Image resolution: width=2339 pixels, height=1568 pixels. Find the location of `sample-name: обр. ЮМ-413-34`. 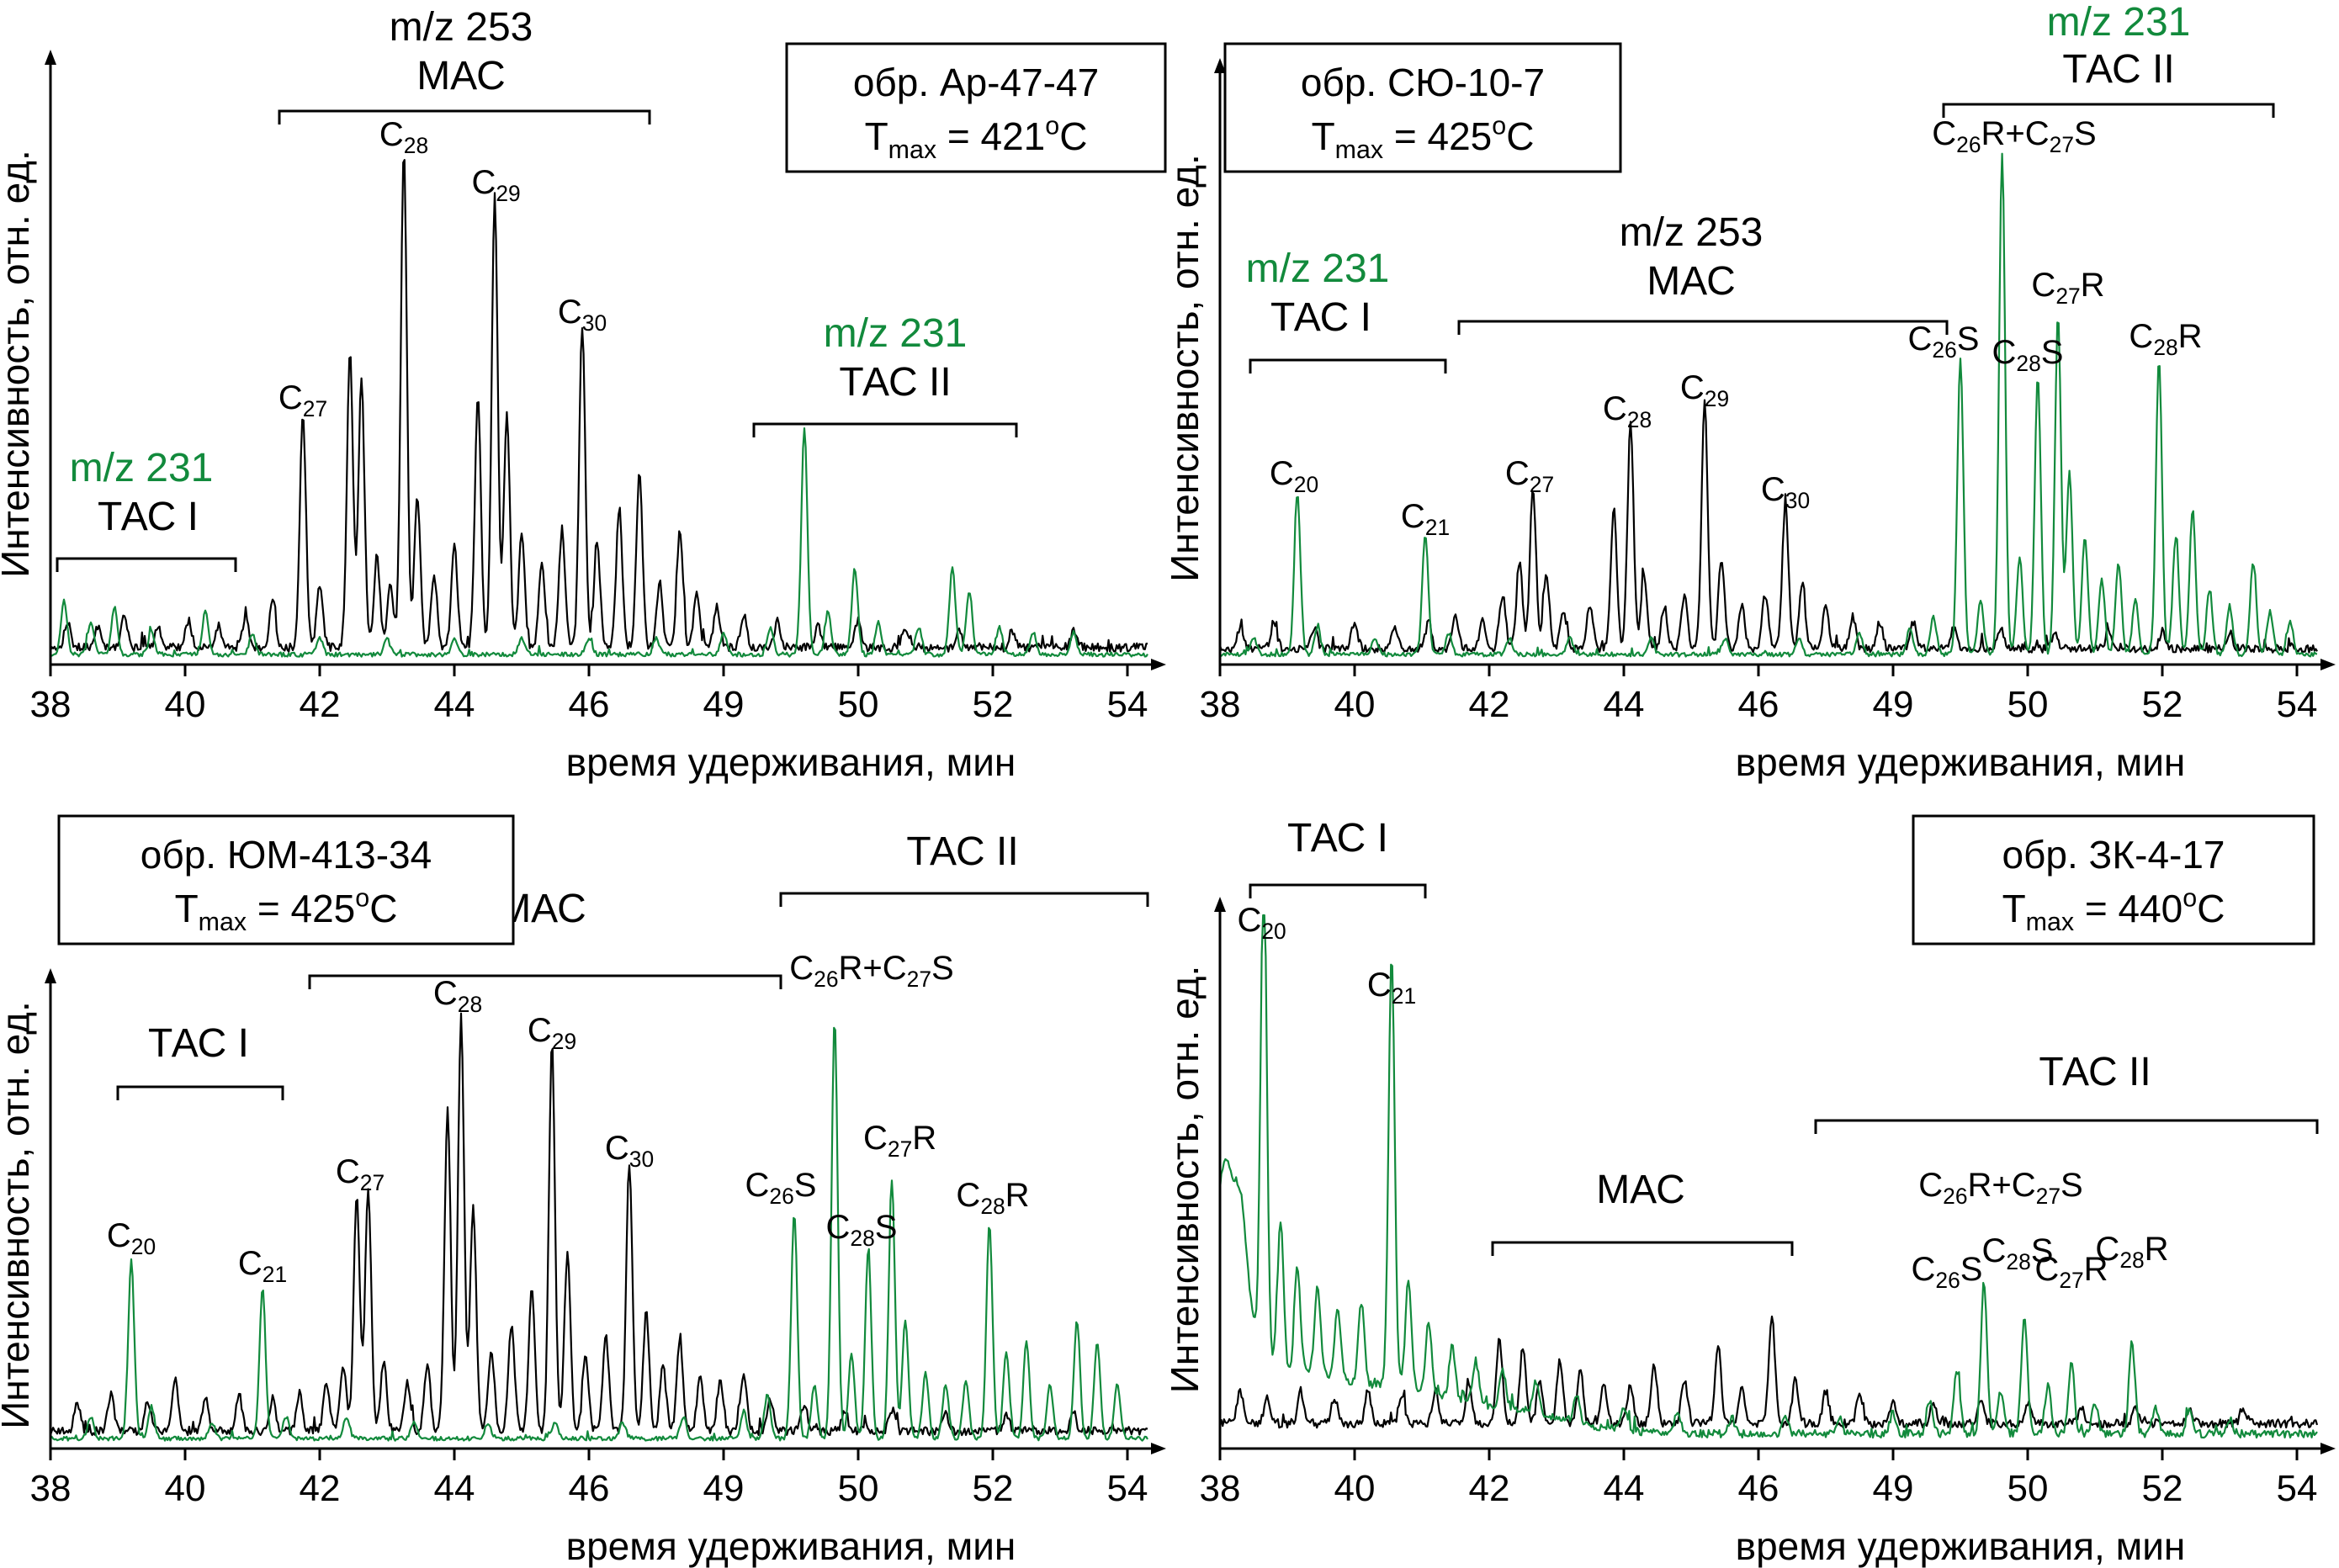

sample-name: обр. ЮМ-413-34 is located at coordinates (286, 855).